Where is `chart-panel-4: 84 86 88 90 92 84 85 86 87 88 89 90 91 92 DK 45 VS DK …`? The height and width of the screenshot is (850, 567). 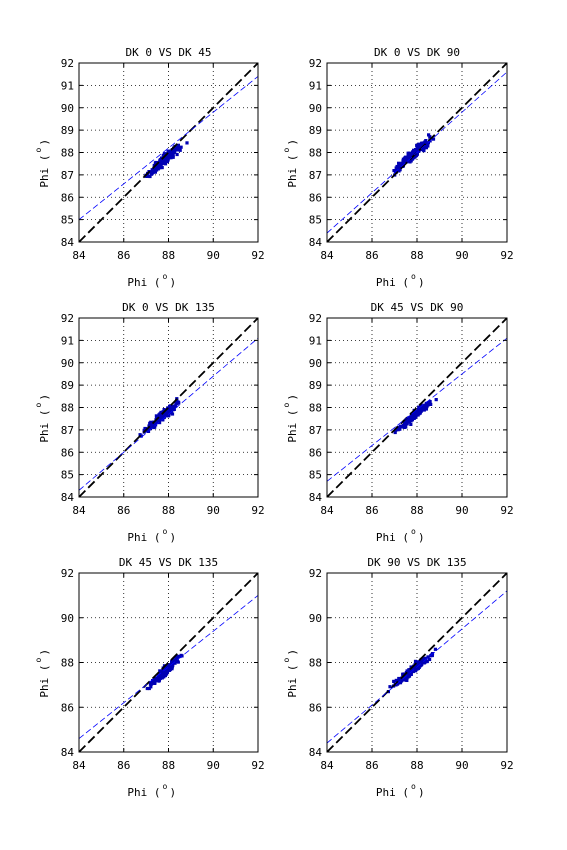
chart-panel-4: 84 86 88 90 92 84 85 86 87 88 89 90 91 92 DK 45 VS DK … is located at coordinates (398, 422).